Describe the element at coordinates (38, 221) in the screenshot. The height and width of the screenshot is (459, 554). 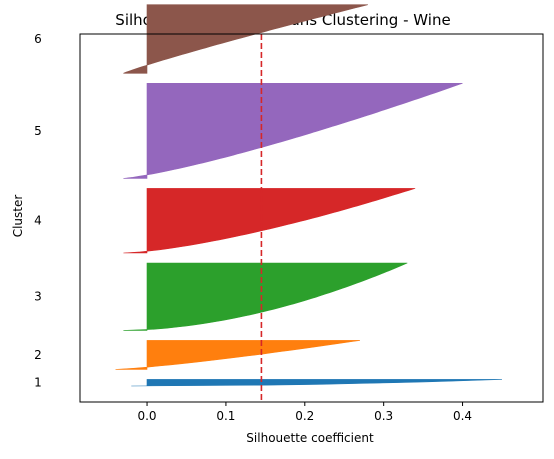
I see `cluster-label-4: 4` at that location.